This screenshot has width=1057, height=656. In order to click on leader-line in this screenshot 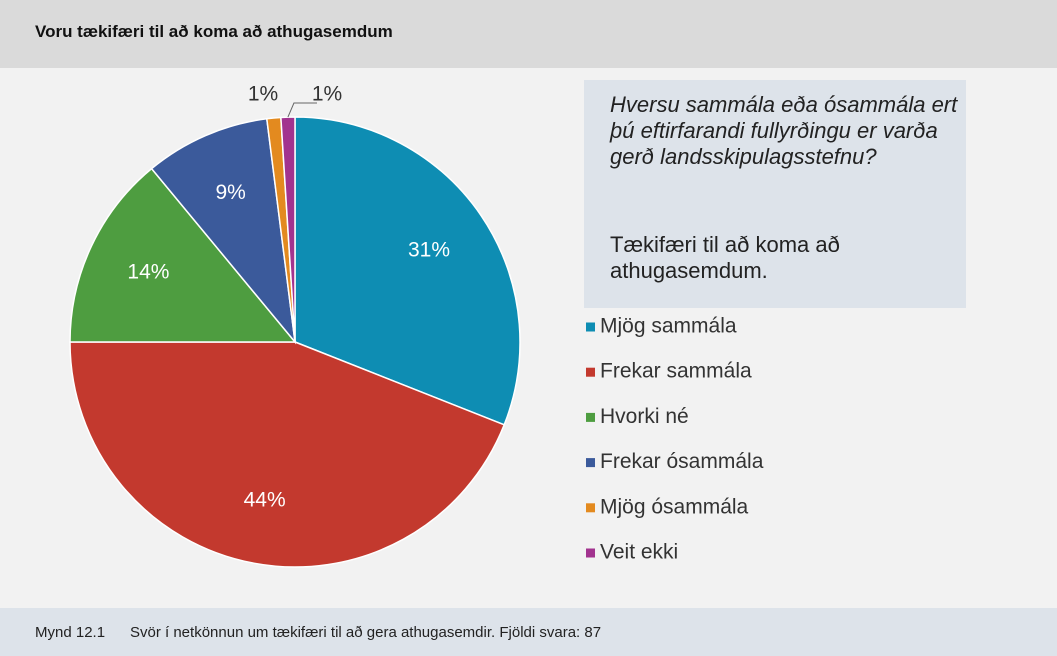, I will do `click(302, 110)`.